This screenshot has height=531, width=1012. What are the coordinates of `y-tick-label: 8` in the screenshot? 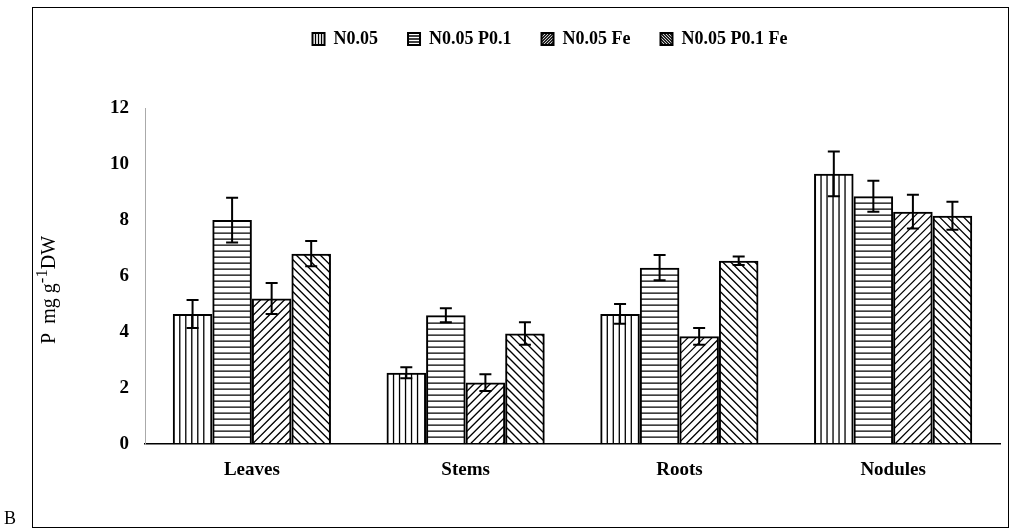 It's located at (124, 218).